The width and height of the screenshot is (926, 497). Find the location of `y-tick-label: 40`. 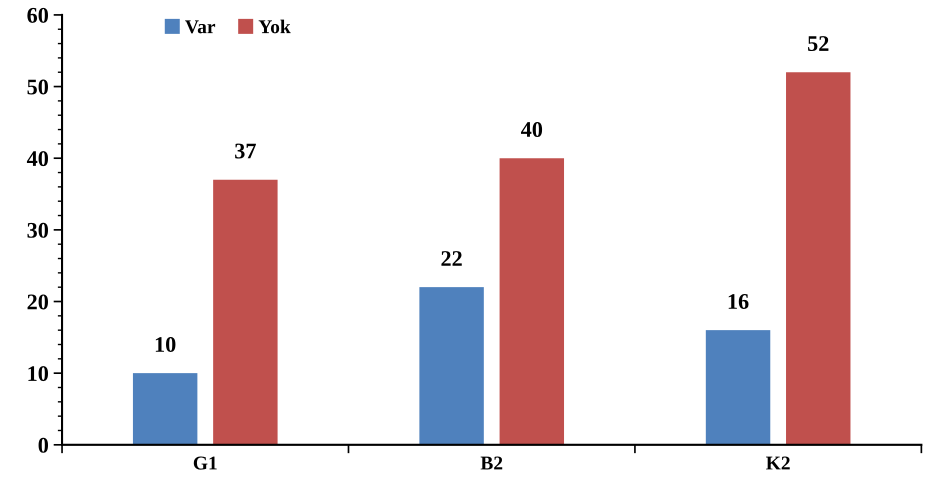

y-tick-label: 40 is located at coordinates (37, 158).